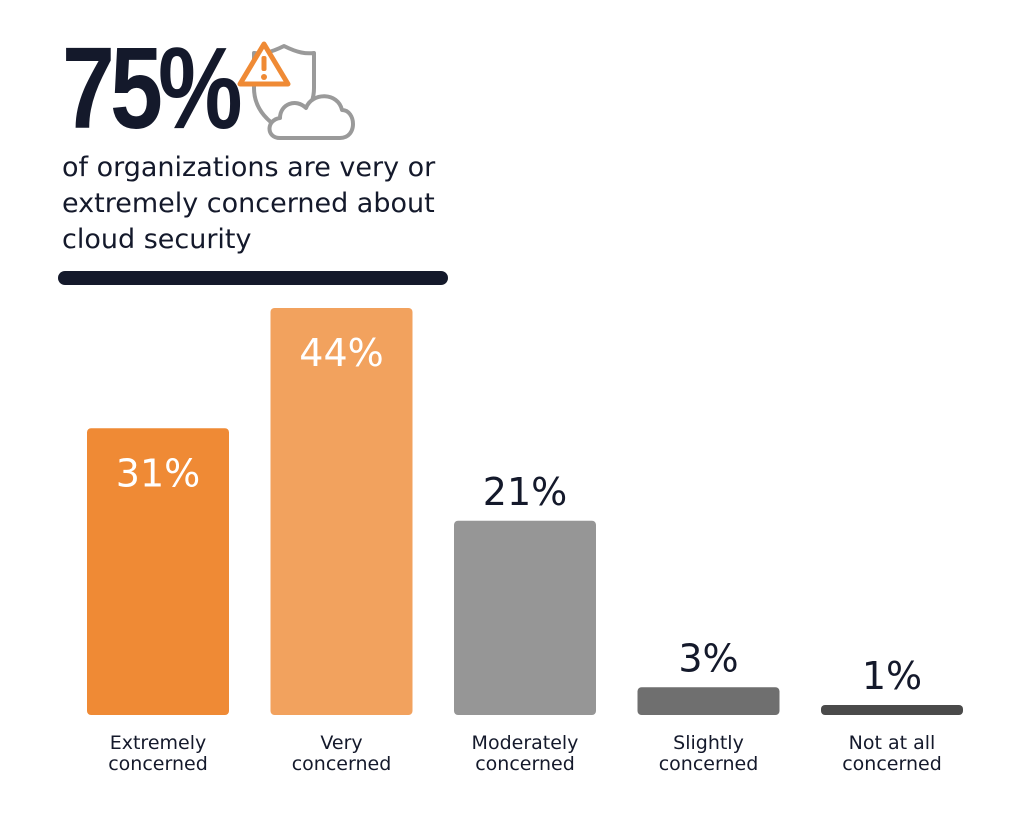 The image size is (1024, 830). I want to click on category-label-1-line-0: Very, so click(341, 743).